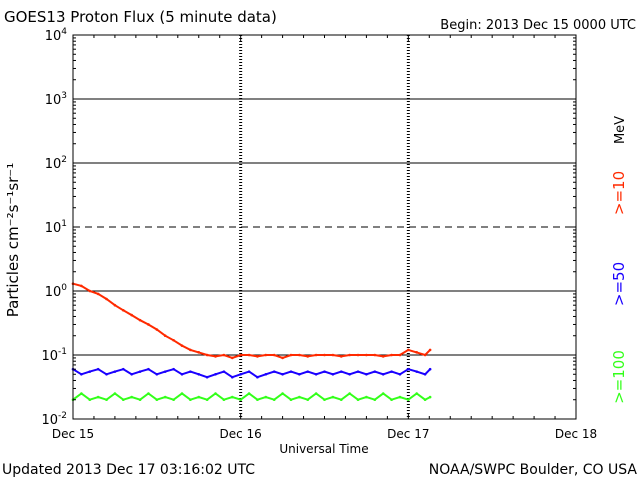  I want to click on y-tick-label: 10⁰, so click(56, 291).